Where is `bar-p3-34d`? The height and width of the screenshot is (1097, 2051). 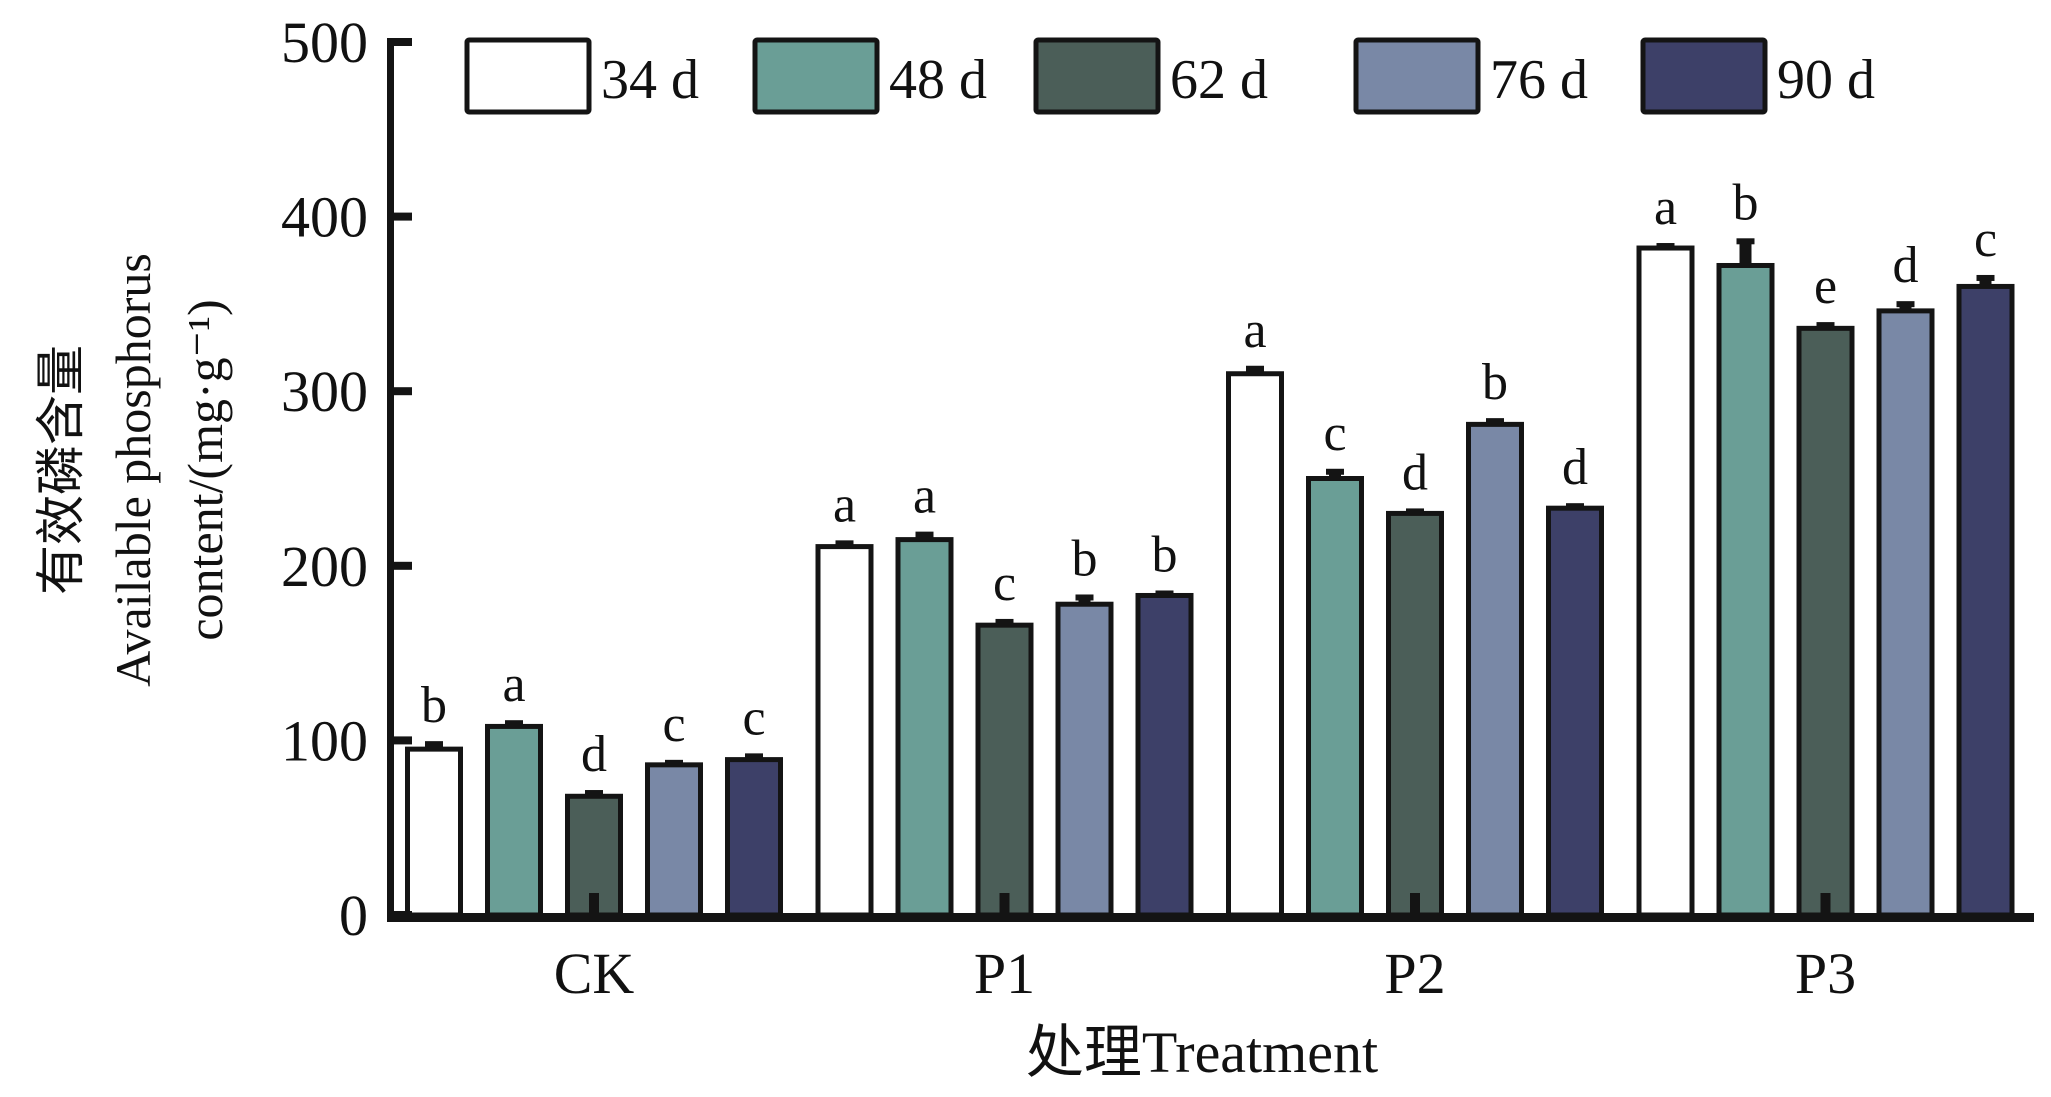 bar-p3-34d is located at coordinates (1665, 581).